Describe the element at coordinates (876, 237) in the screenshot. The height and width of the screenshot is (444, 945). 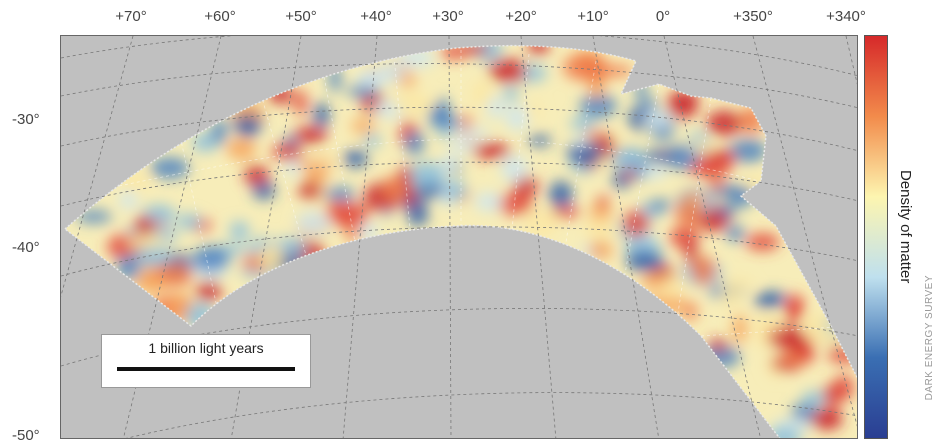
I see `colorbar` at that location.